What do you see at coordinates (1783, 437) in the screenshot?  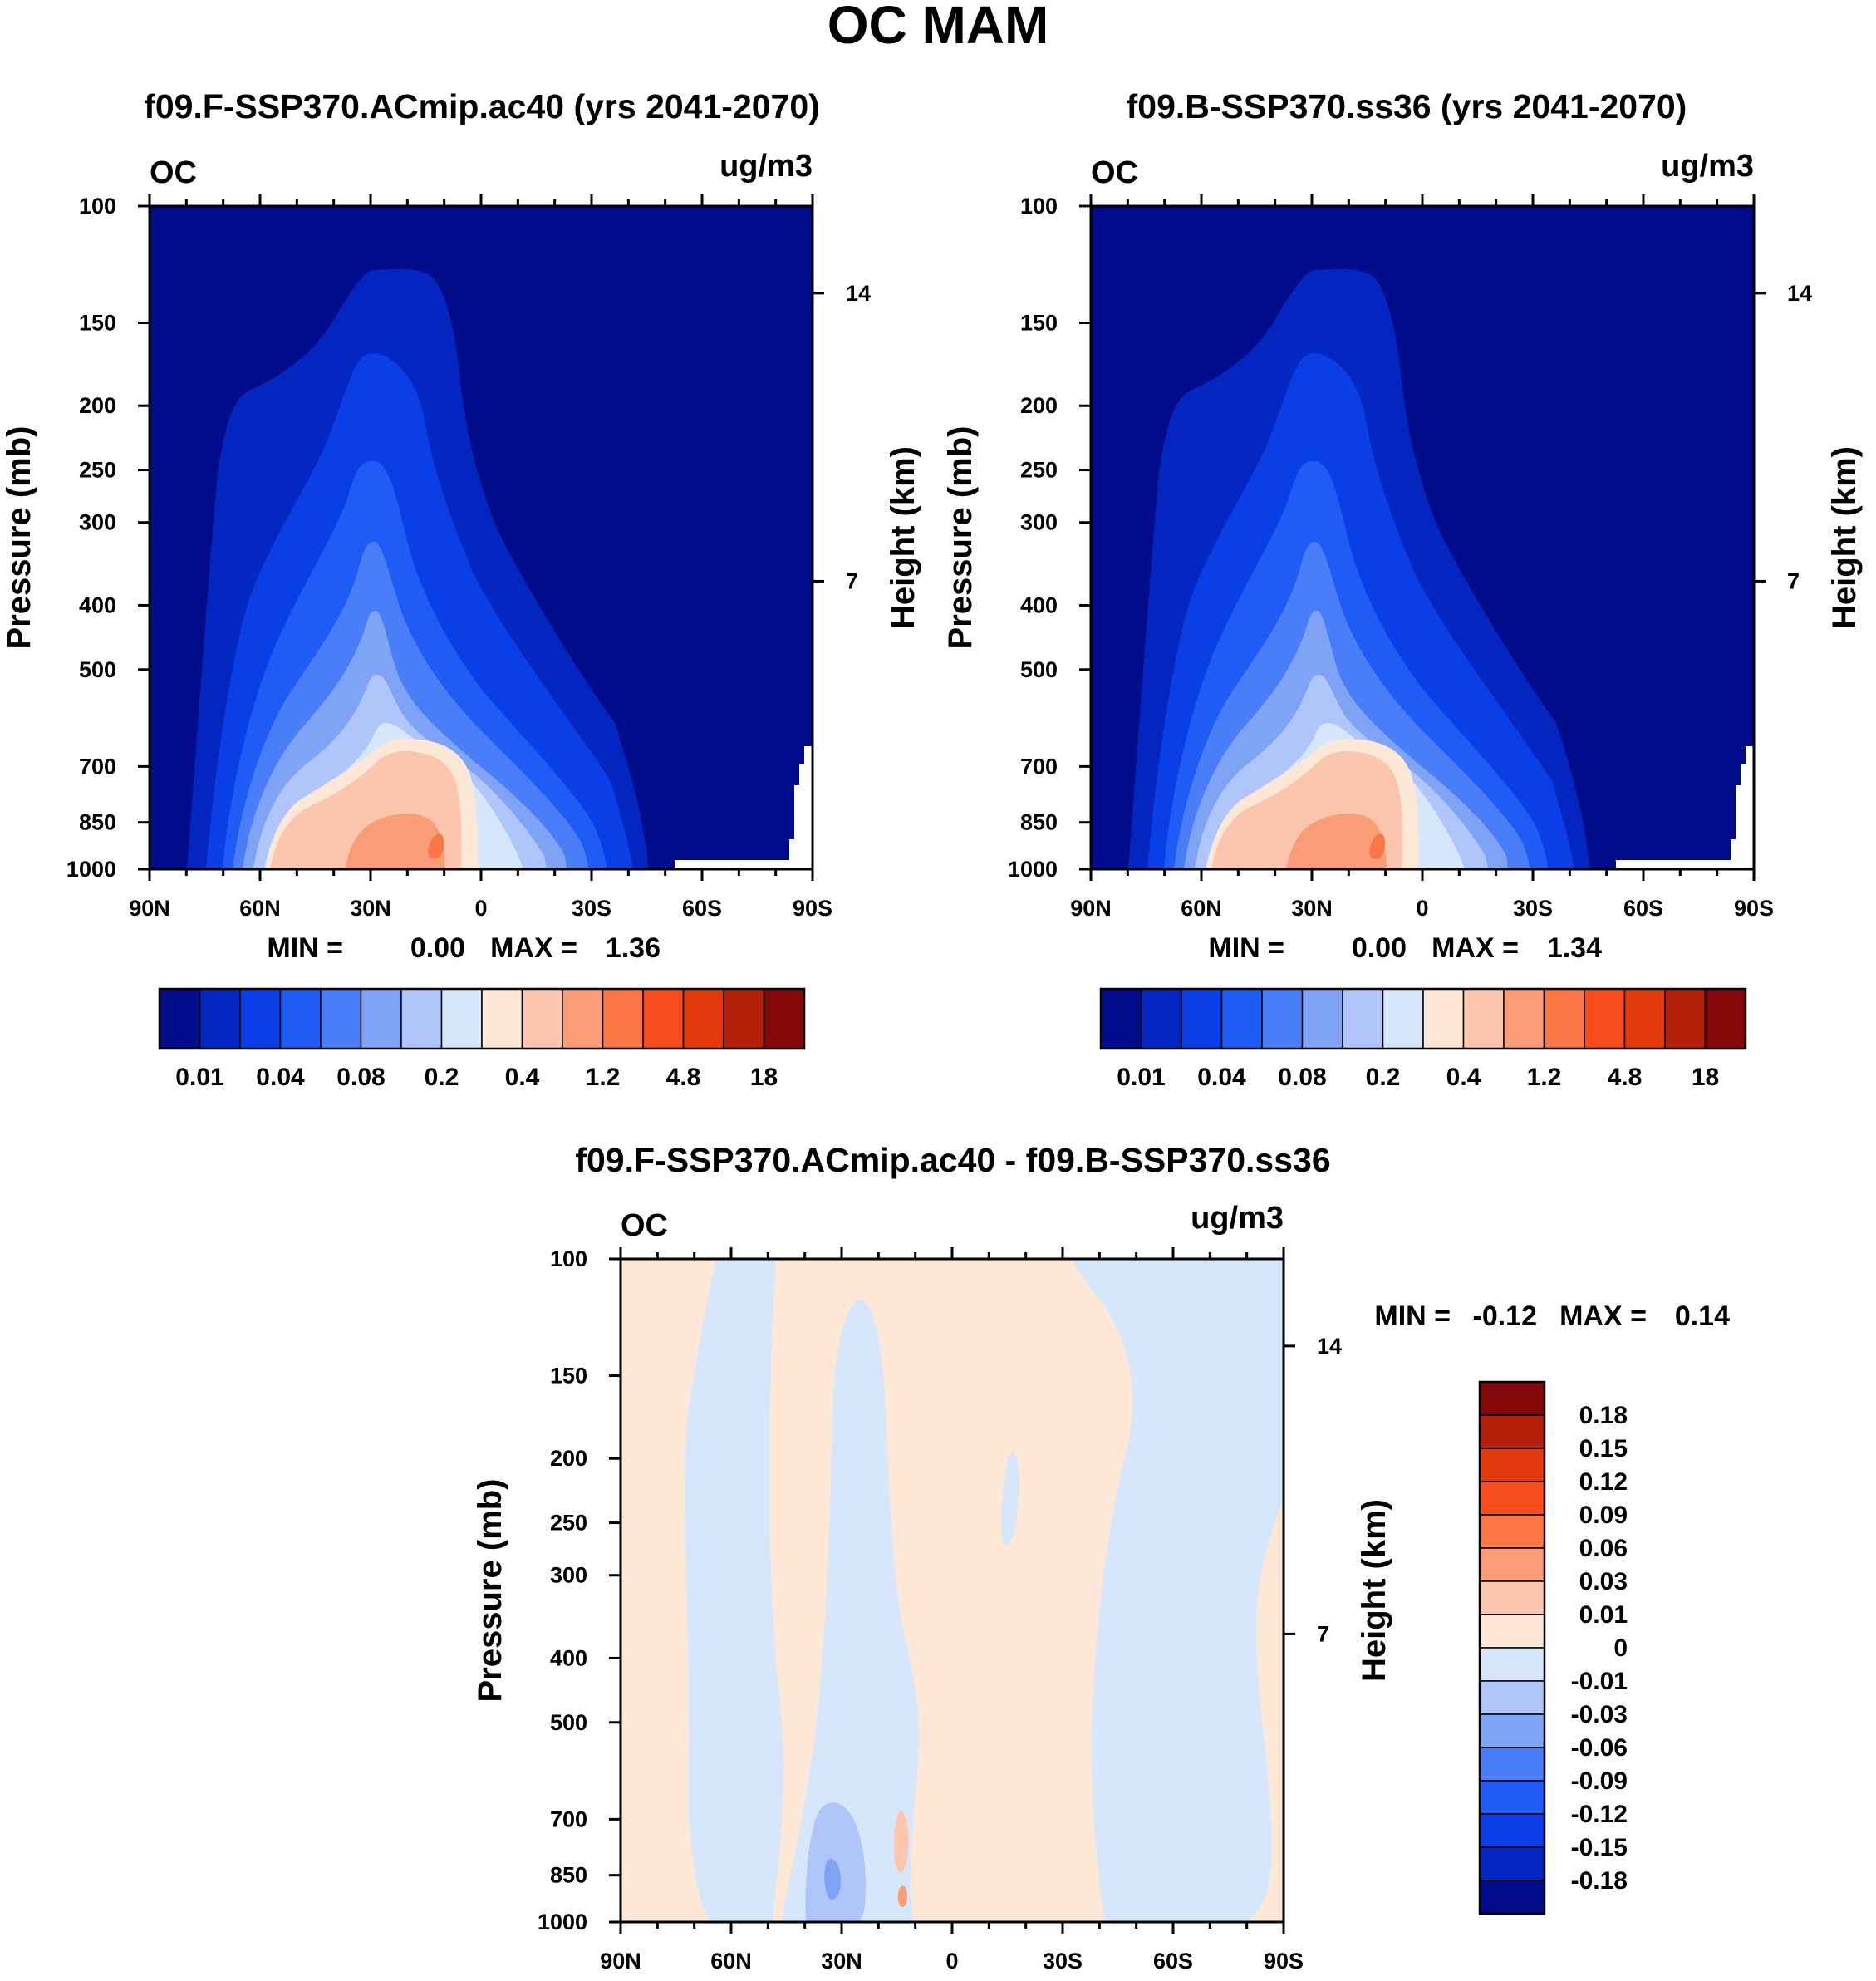 I see `y2-axis: 14 7` at bounding box center [1783, 437].